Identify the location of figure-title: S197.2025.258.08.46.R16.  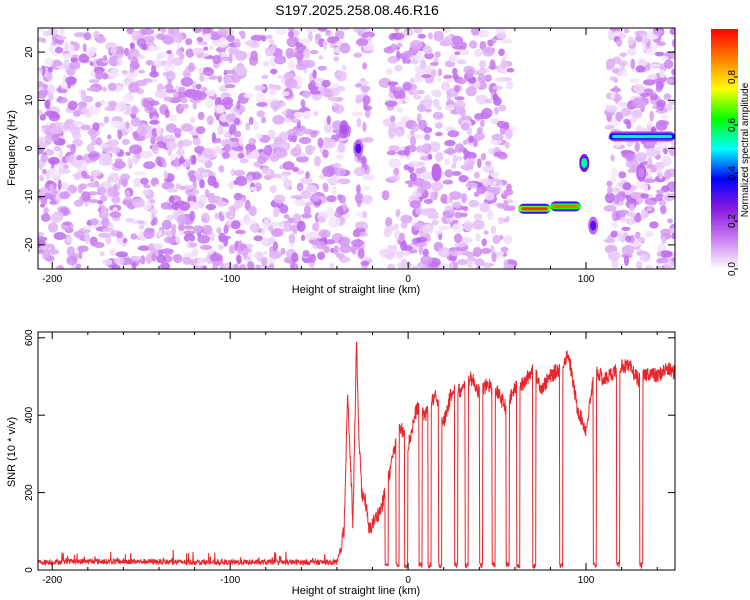
(357, 10).